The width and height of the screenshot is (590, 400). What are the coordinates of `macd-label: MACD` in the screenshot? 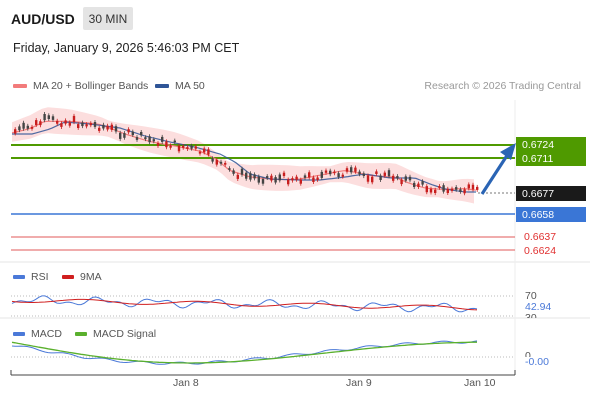 It's located at (46, 334).